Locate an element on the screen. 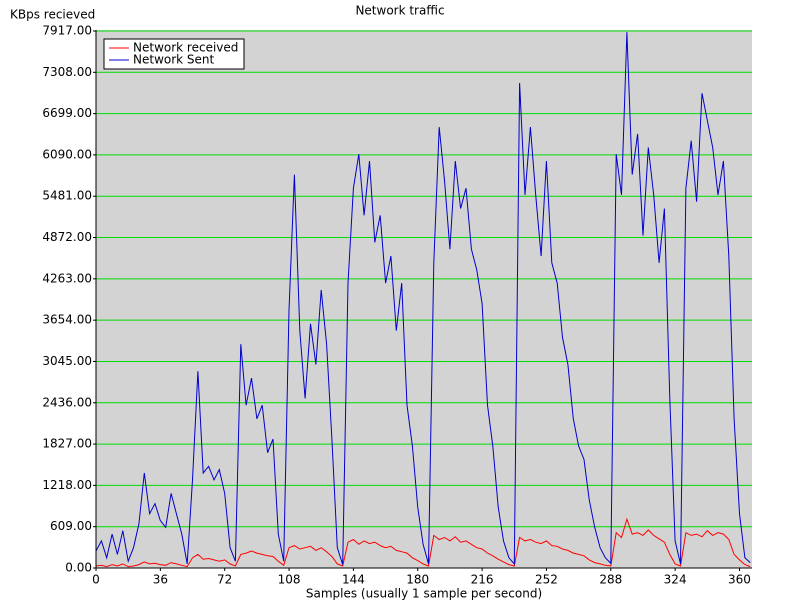 The image size is (800, 600). y-tick-label: 3045.00 is located at coordinates (67, 361).